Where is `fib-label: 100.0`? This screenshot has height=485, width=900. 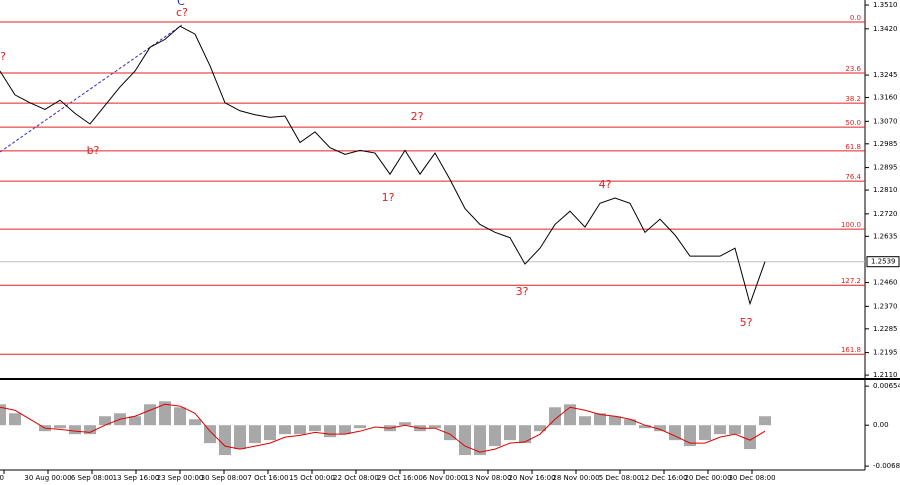
fib-label: 100.0 is located at coordinates (851, 225).